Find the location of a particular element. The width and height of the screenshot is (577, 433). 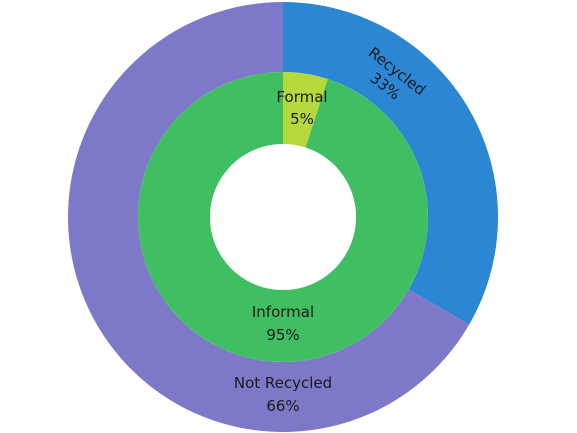

formal-label-percent: 5% is located at coordinates (302, 119).